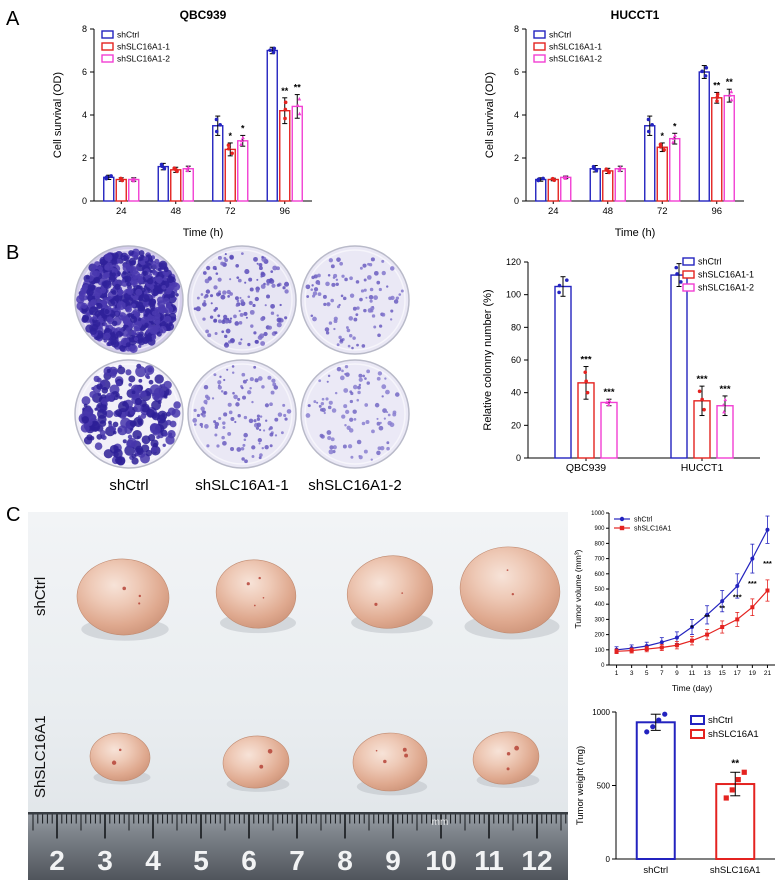 Image resolution: width=783 pixels, height=887 pixels. I want to click on y-tick-label: 800, so click(599, 544).